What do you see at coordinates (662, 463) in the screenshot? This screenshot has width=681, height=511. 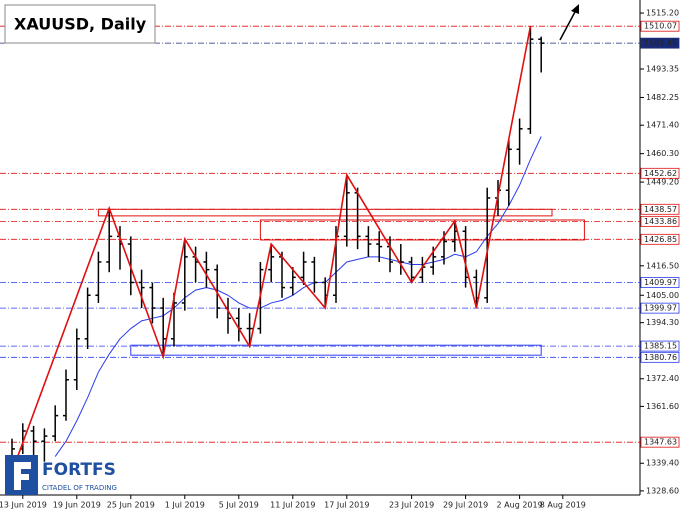 I see `y-tick-label: 1339.40` at bounding box center [662, 463].